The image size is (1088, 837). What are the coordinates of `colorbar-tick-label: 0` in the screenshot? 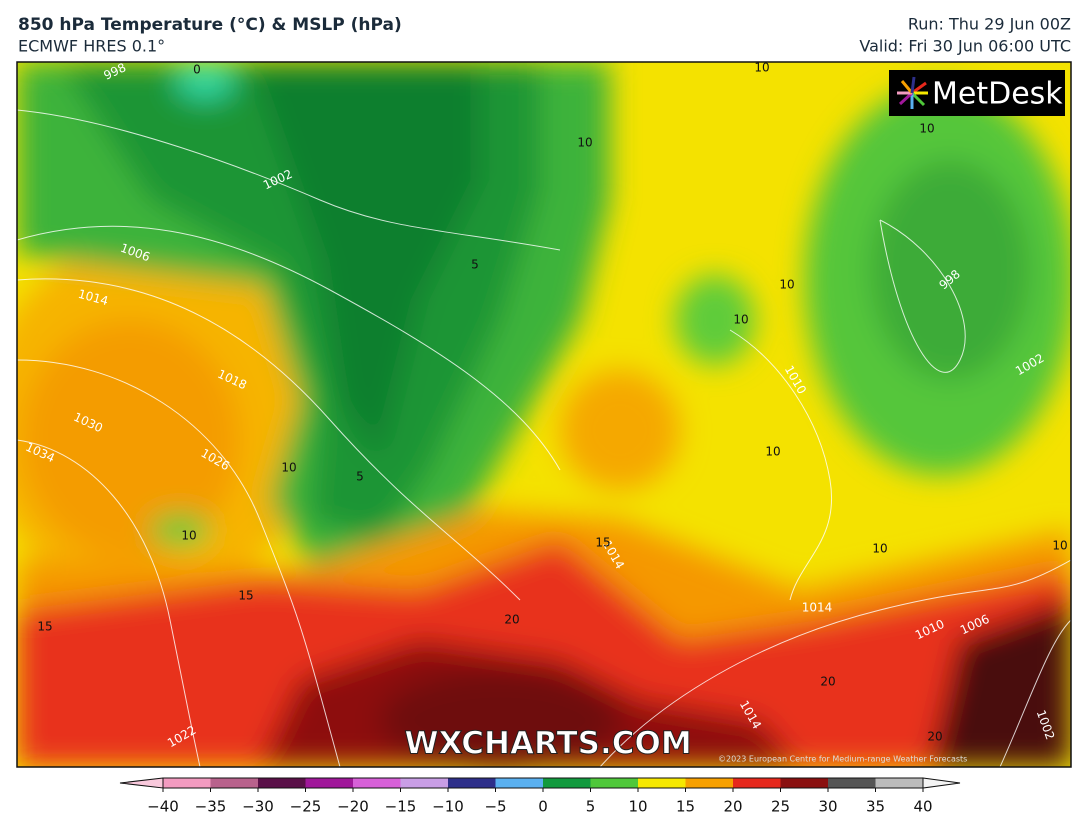 It's located at (543, 807).